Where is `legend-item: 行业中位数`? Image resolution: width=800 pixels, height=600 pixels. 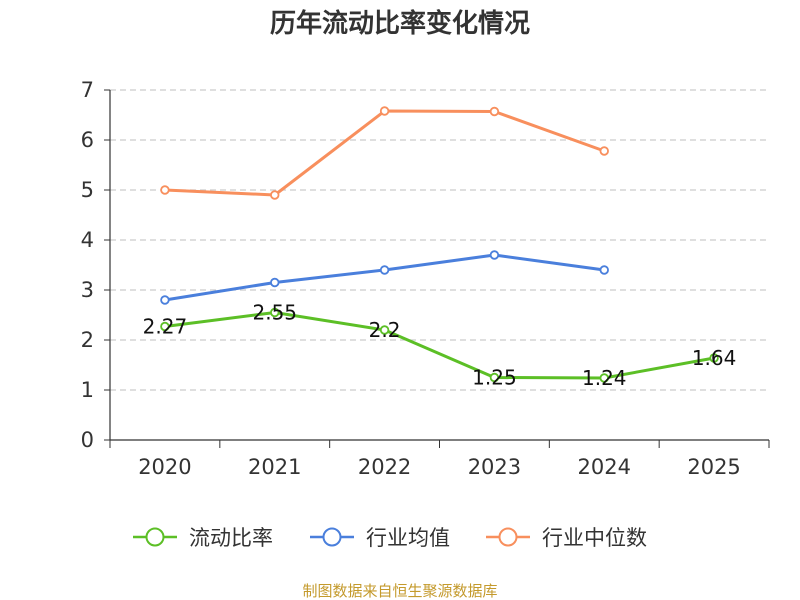
legend-item: 行业中位数 is located at coordinates (566, 538).